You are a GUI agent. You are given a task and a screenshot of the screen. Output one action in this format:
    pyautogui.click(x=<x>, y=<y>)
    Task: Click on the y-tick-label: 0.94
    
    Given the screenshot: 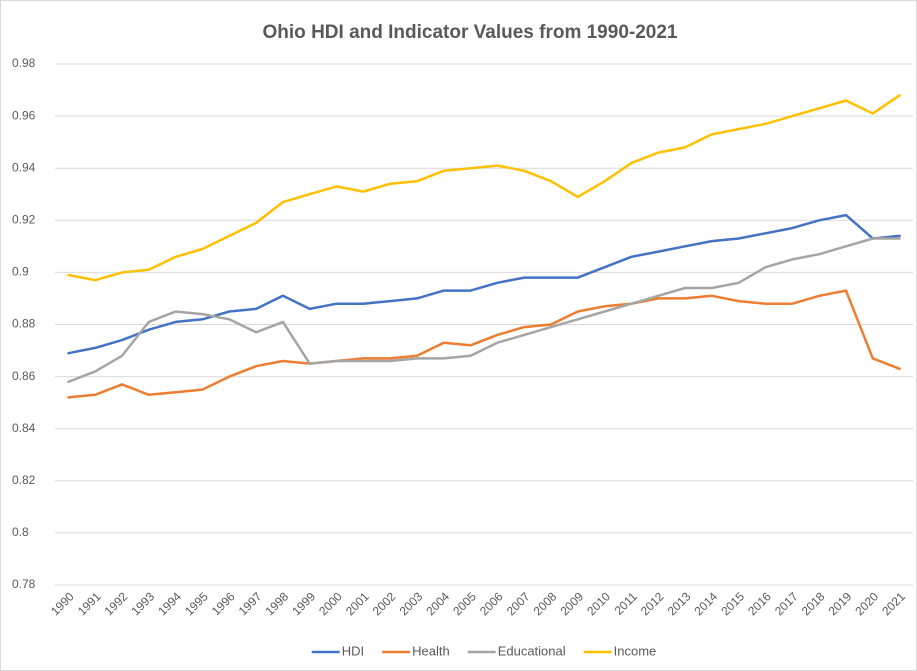 What is the action you would take?
    pyautogui.click(x=24, y=167)
    